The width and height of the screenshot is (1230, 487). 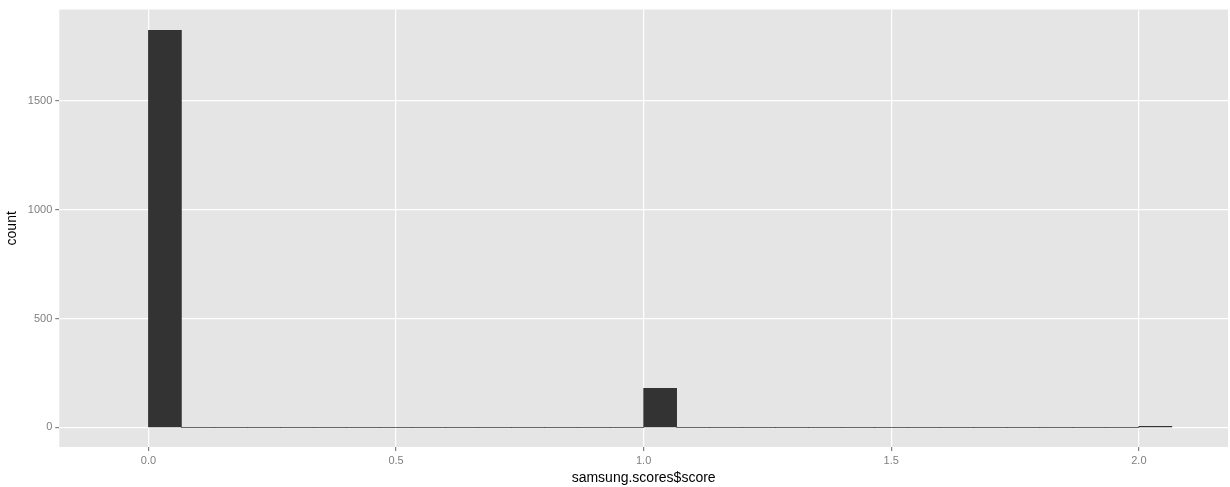 What do you see at coordinates (148, 459) in the screenshot?
I see `x-tick-label: 0.0` at bounding box center [148, 459].